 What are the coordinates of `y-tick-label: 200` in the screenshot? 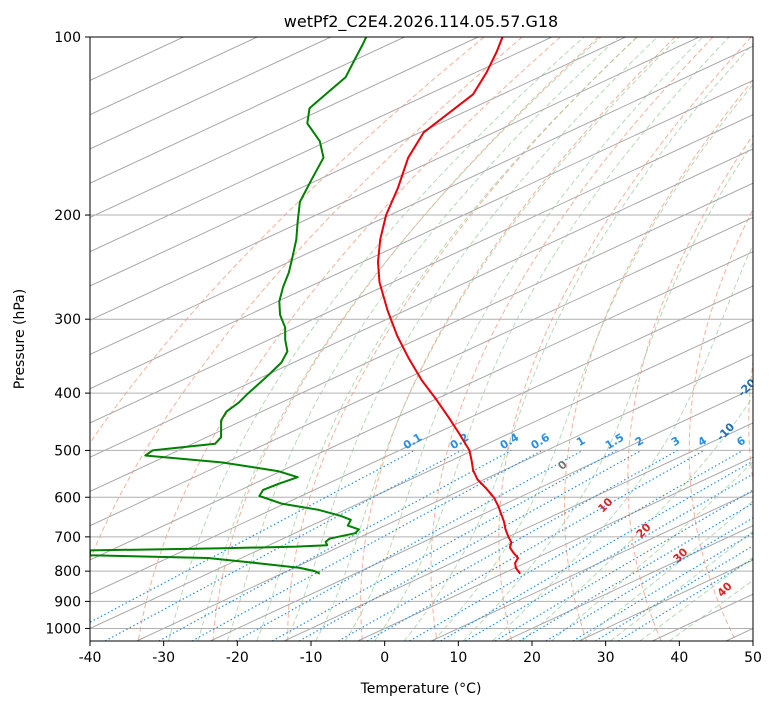 It's located at (67, 216).